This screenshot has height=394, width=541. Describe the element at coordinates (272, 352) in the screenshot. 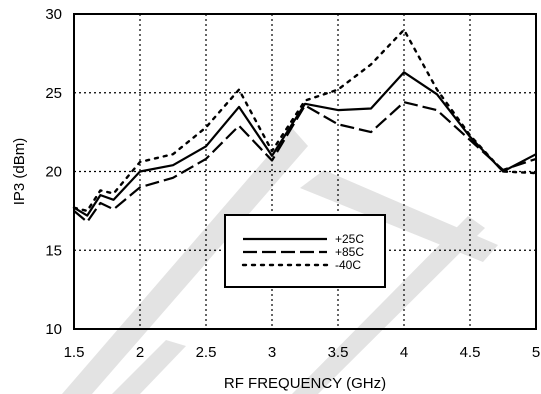

I see `x-tick-label: 3` at that location.